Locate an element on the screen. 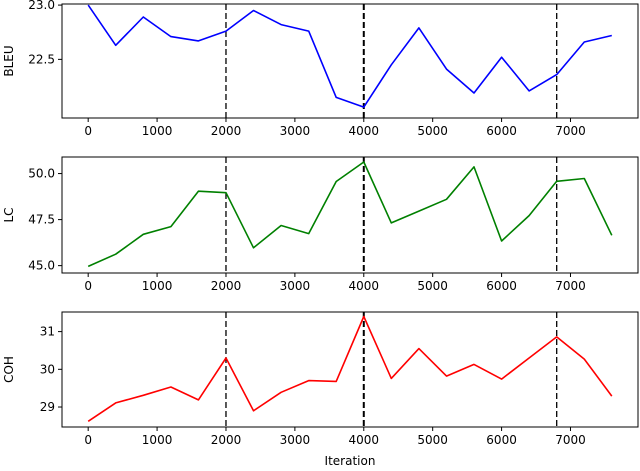 This screenshot has width=640, height=471. y-tick-label: 50.0 is located at coordinates (41, 174).